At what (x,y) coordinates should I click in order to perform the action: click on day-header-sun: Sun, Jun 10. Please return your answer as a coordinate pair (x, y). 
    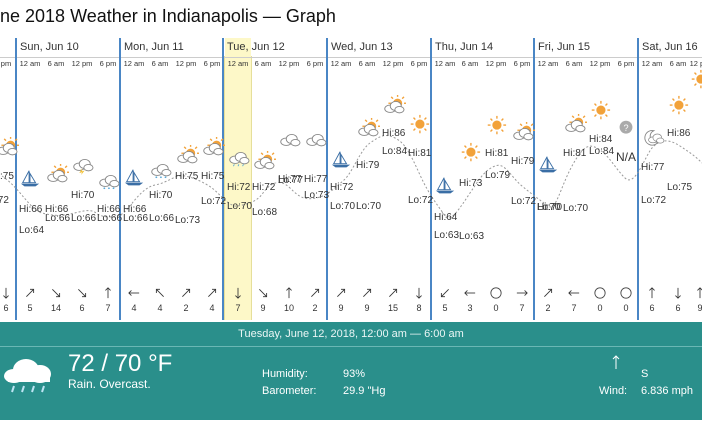
    Looking at the image, I should click on (49, 47).